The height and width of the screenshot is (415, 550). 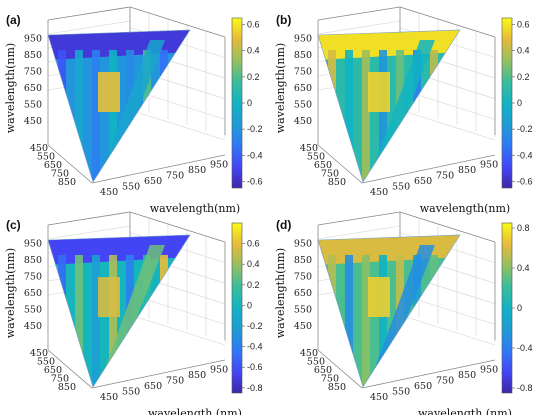 What do you see at coordinates (525, 348) in the screenshot?
I see `colorbar-tick-label: -0.4` at bounding box center [525, 348].